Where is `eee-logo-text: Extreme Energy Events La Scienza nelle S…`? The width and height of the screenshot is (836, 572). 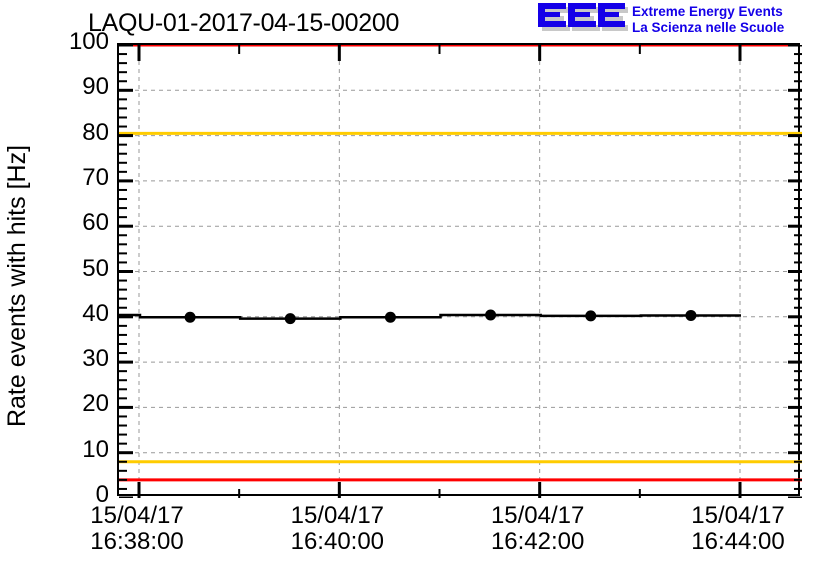
eee-logo-text: Extreme Energy Events La Scienza nelle S… is located at coordinates (708, 20).